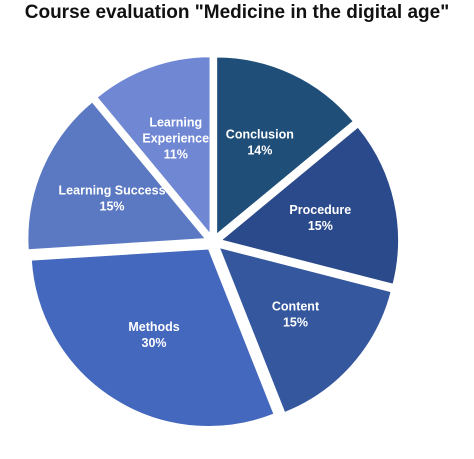 The width and height of the screenshot is (474, 459). I want to click on pie-label-learning-experience: Learning Experience 11%, so click(175, 139).